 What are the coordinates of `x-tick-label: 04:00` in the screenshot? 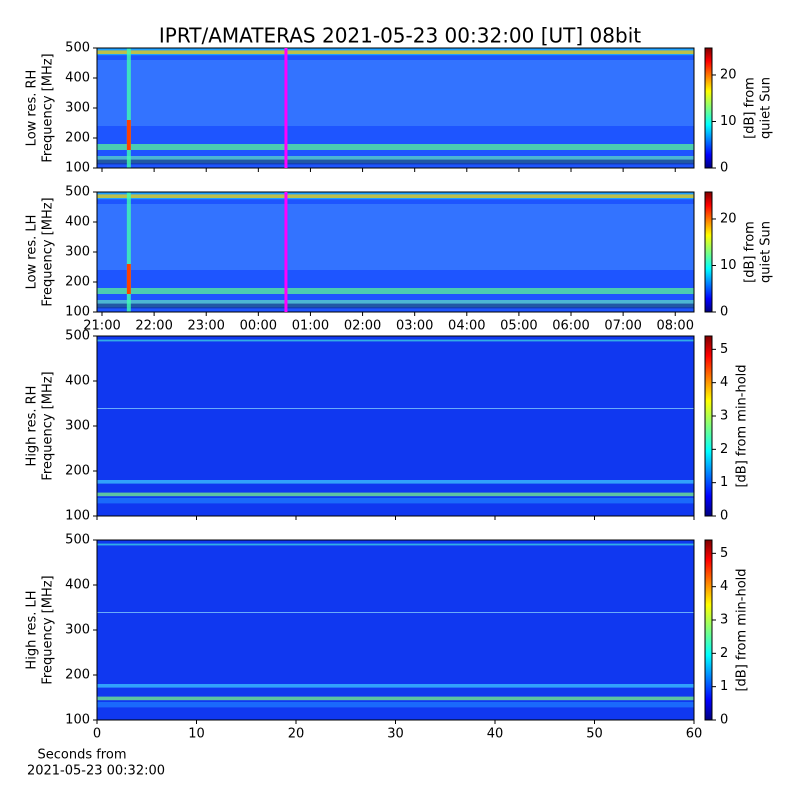 It's located at (466, 326).